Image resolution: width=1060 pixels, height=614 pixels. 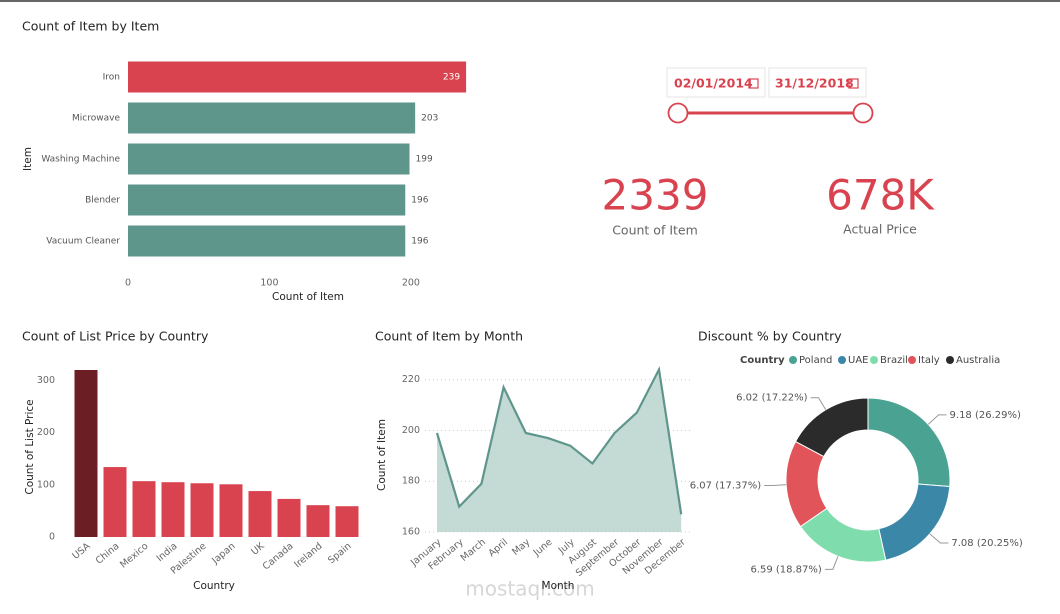 I want to click on x-tick-label: Ireland, so click(x=308, y=556).